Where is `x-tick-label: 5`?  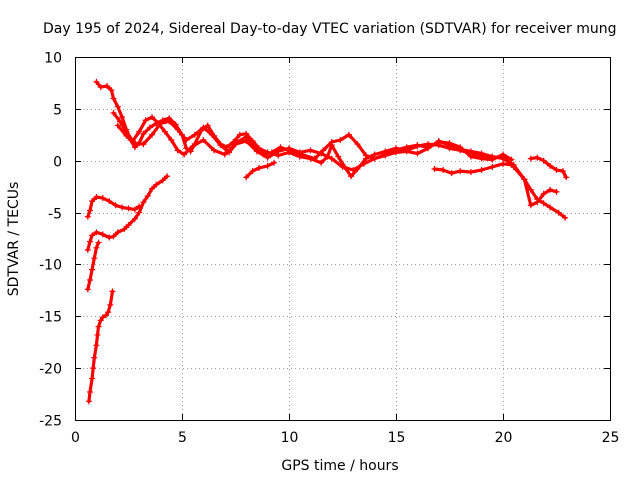 x-tick-label: 5 is located at coordinates (182, 438).